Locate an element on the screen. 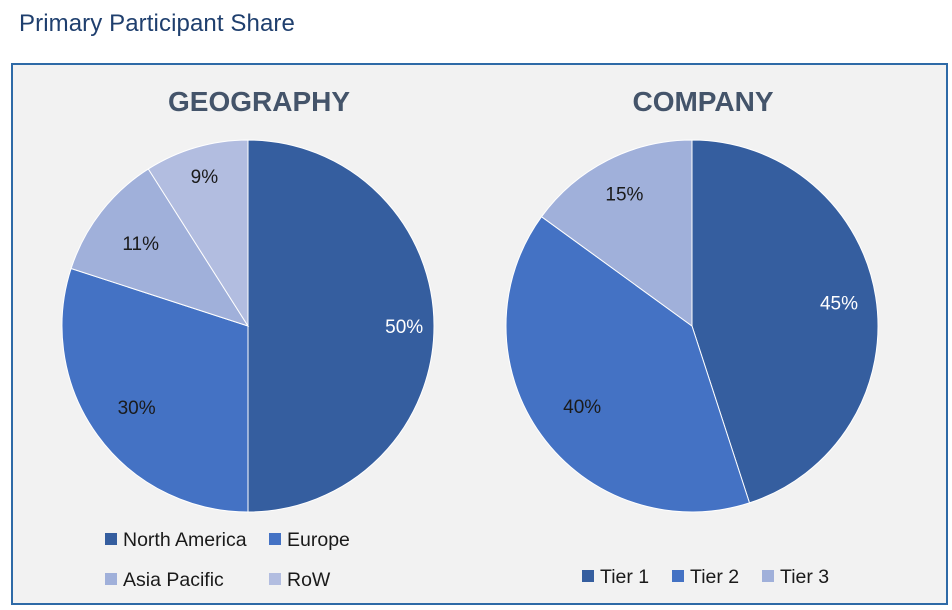 The height and width of the screenshot is (610, 952). legend-label-asia-pacific: Asia Pacific is located at coordinates (173, 580).